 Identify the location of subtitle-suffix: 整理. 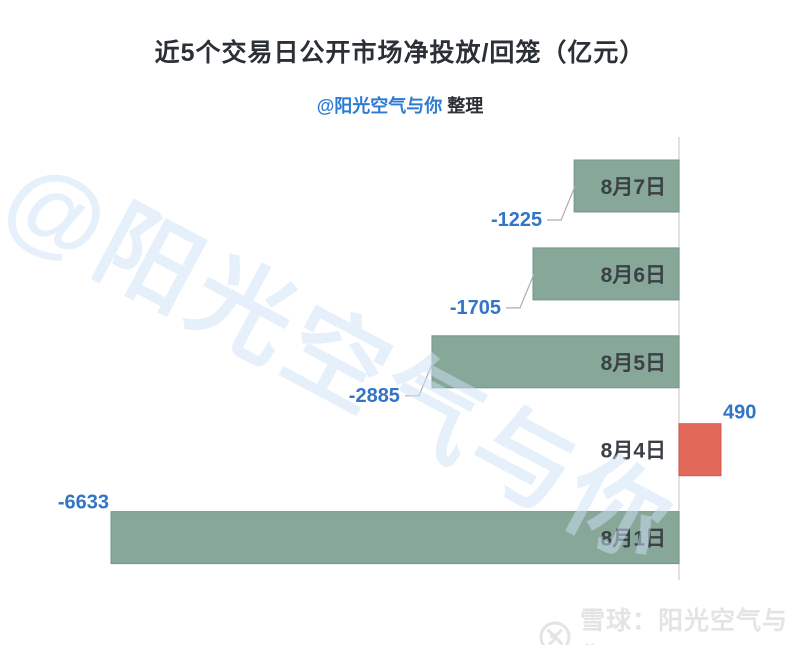
(465, 106).